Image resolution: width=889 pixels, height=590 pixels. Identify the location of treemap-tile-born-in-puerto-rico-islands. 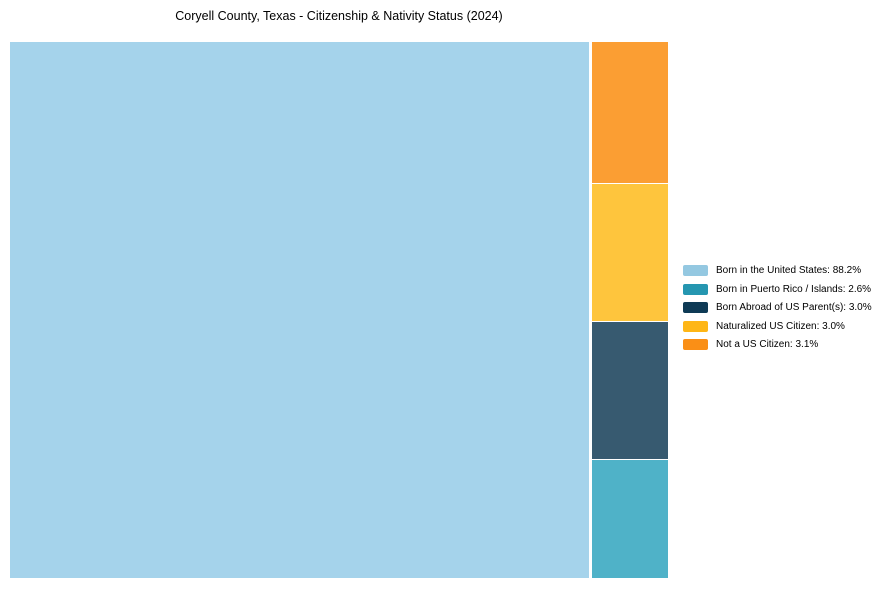
(630, 518).